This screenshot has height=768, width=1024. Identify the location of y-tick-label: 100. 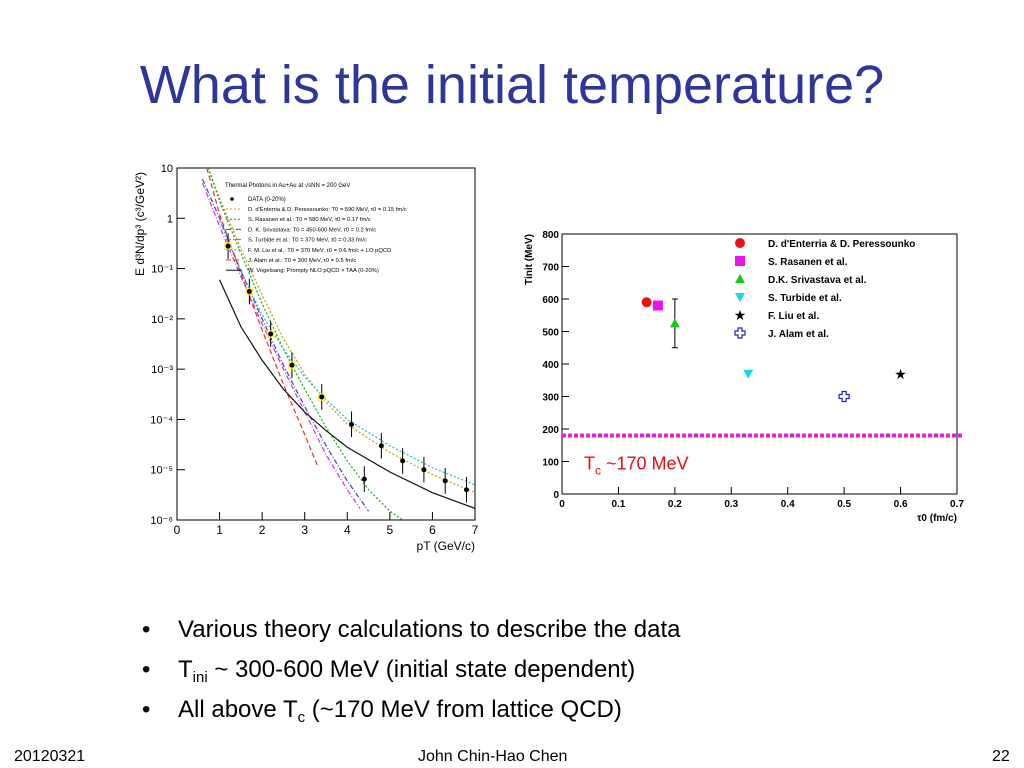
(550, 463).